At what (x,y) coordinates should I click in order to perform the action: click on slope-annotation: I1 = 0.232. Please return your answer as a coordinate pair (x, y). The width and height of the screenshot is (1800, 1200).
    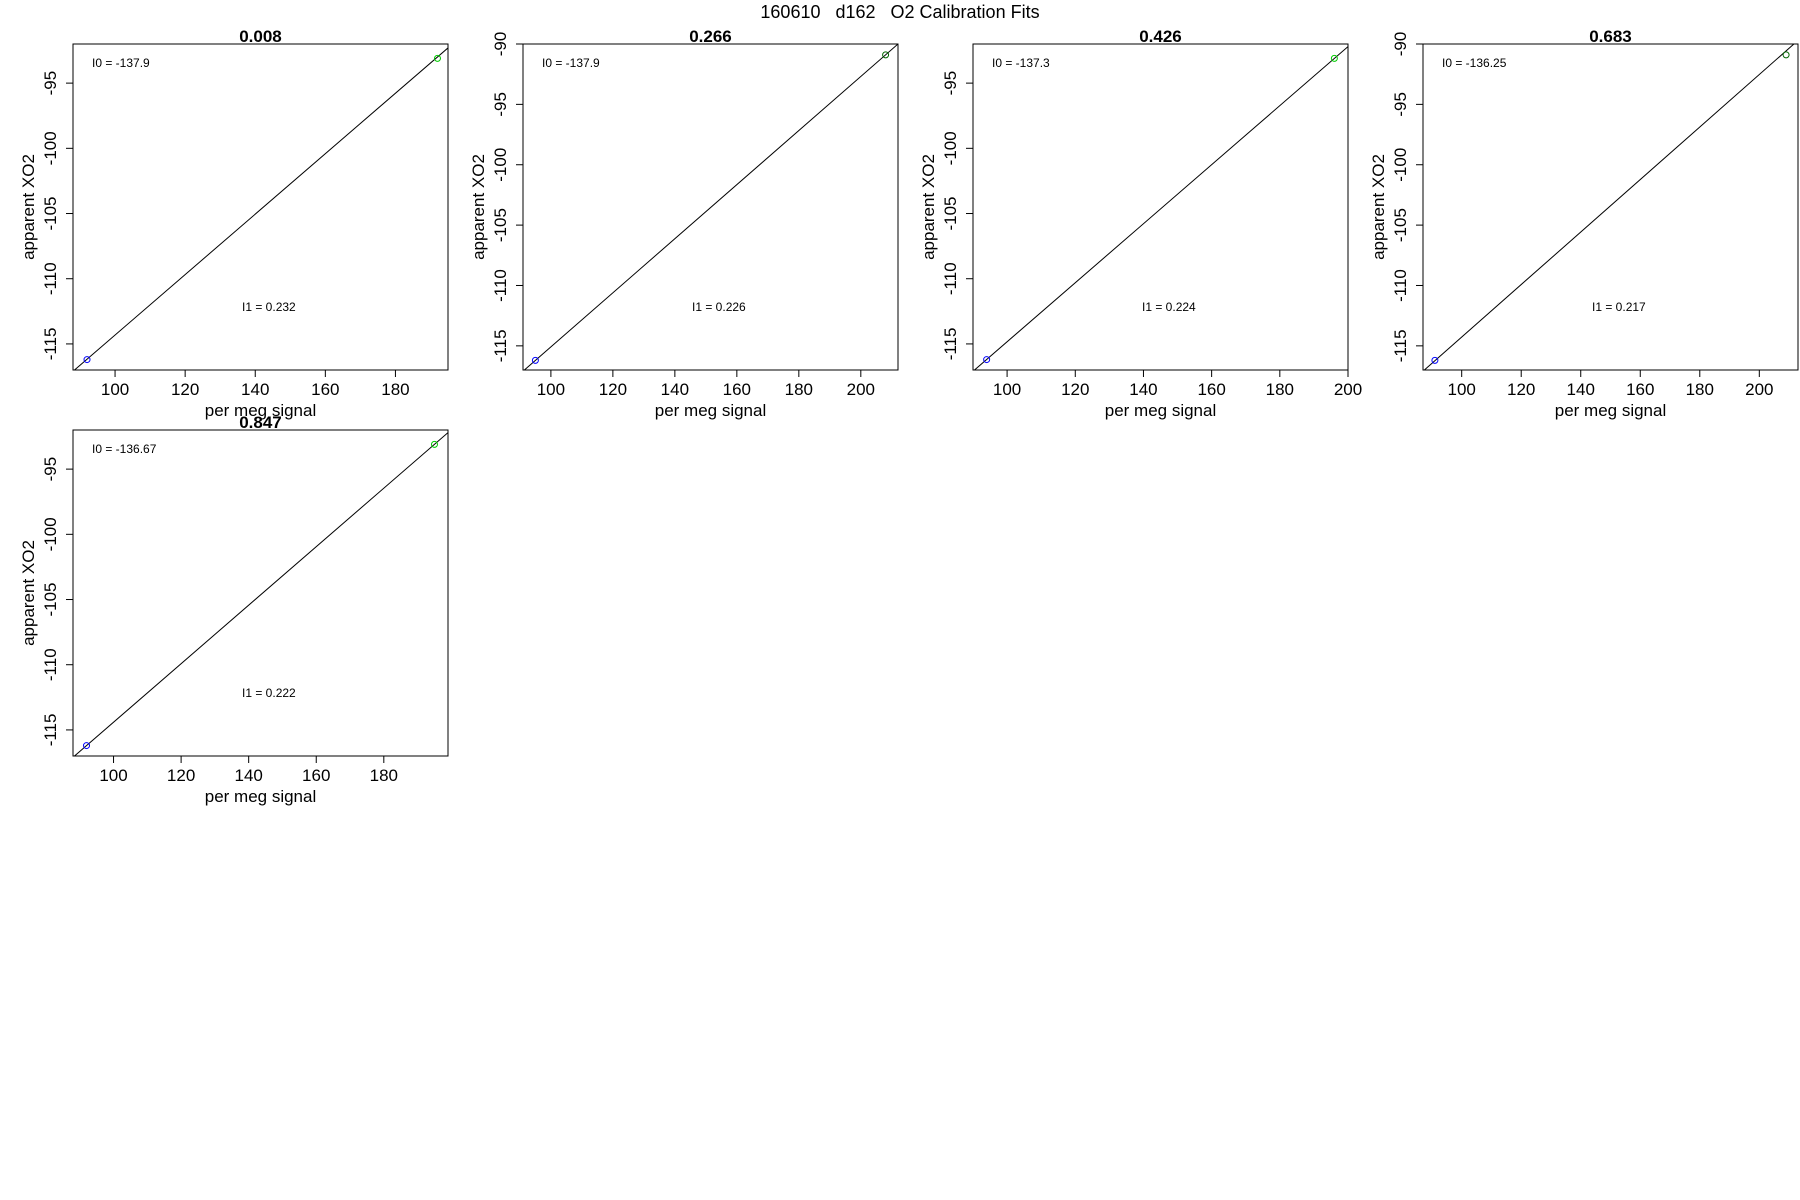
    Looking at the image, I should click on (269, 307).